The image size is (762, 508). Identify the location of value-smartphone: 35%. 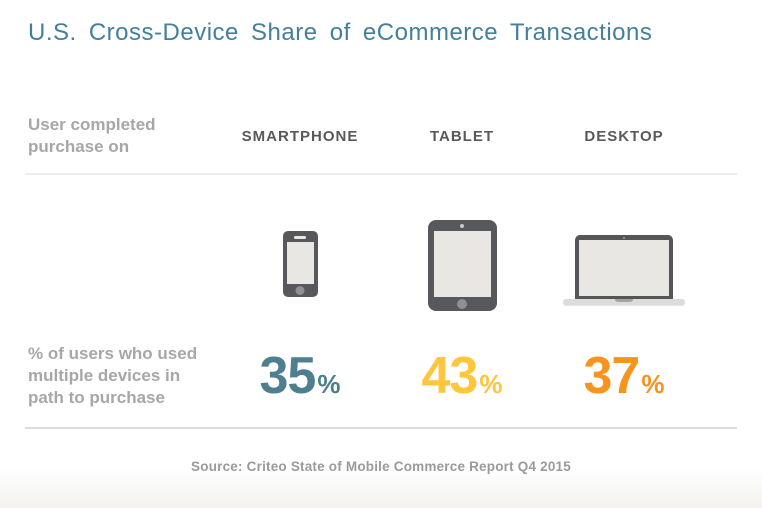
(300, 376).